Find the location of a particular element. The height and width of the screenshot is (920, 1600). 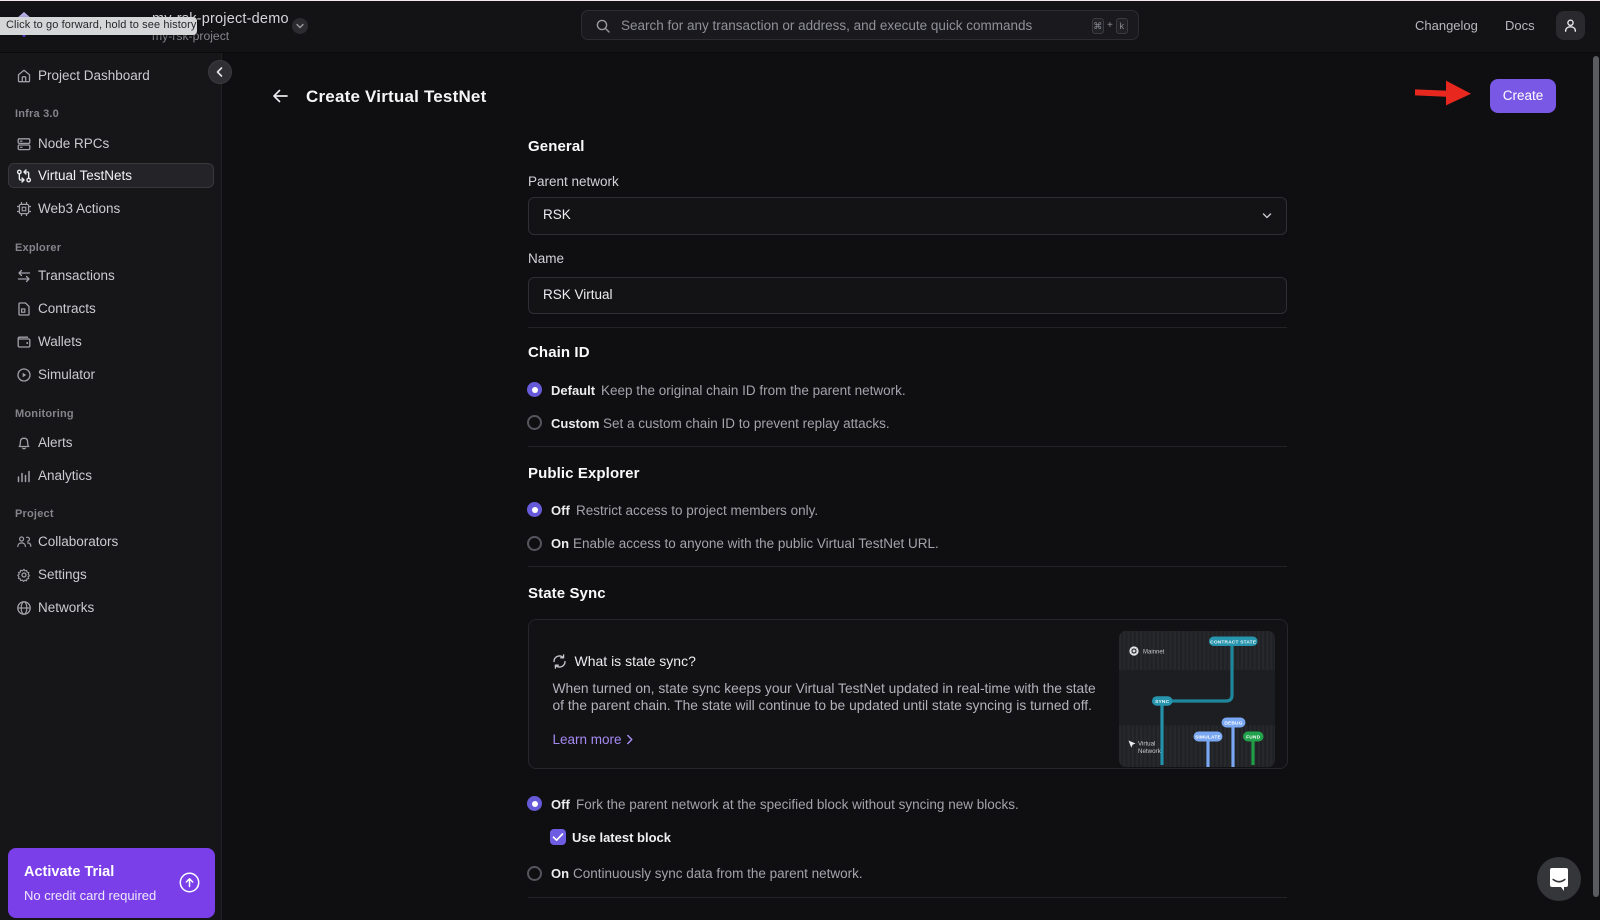

svg-text: FUND is located at coordinates (1253, 738).